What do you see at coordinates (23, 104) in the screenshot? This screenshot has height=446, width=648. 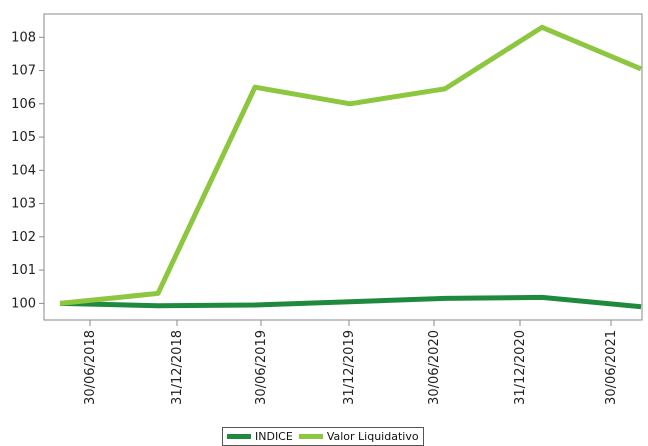 I see `y-tick-label: 106` at bounding box center [23, 104].